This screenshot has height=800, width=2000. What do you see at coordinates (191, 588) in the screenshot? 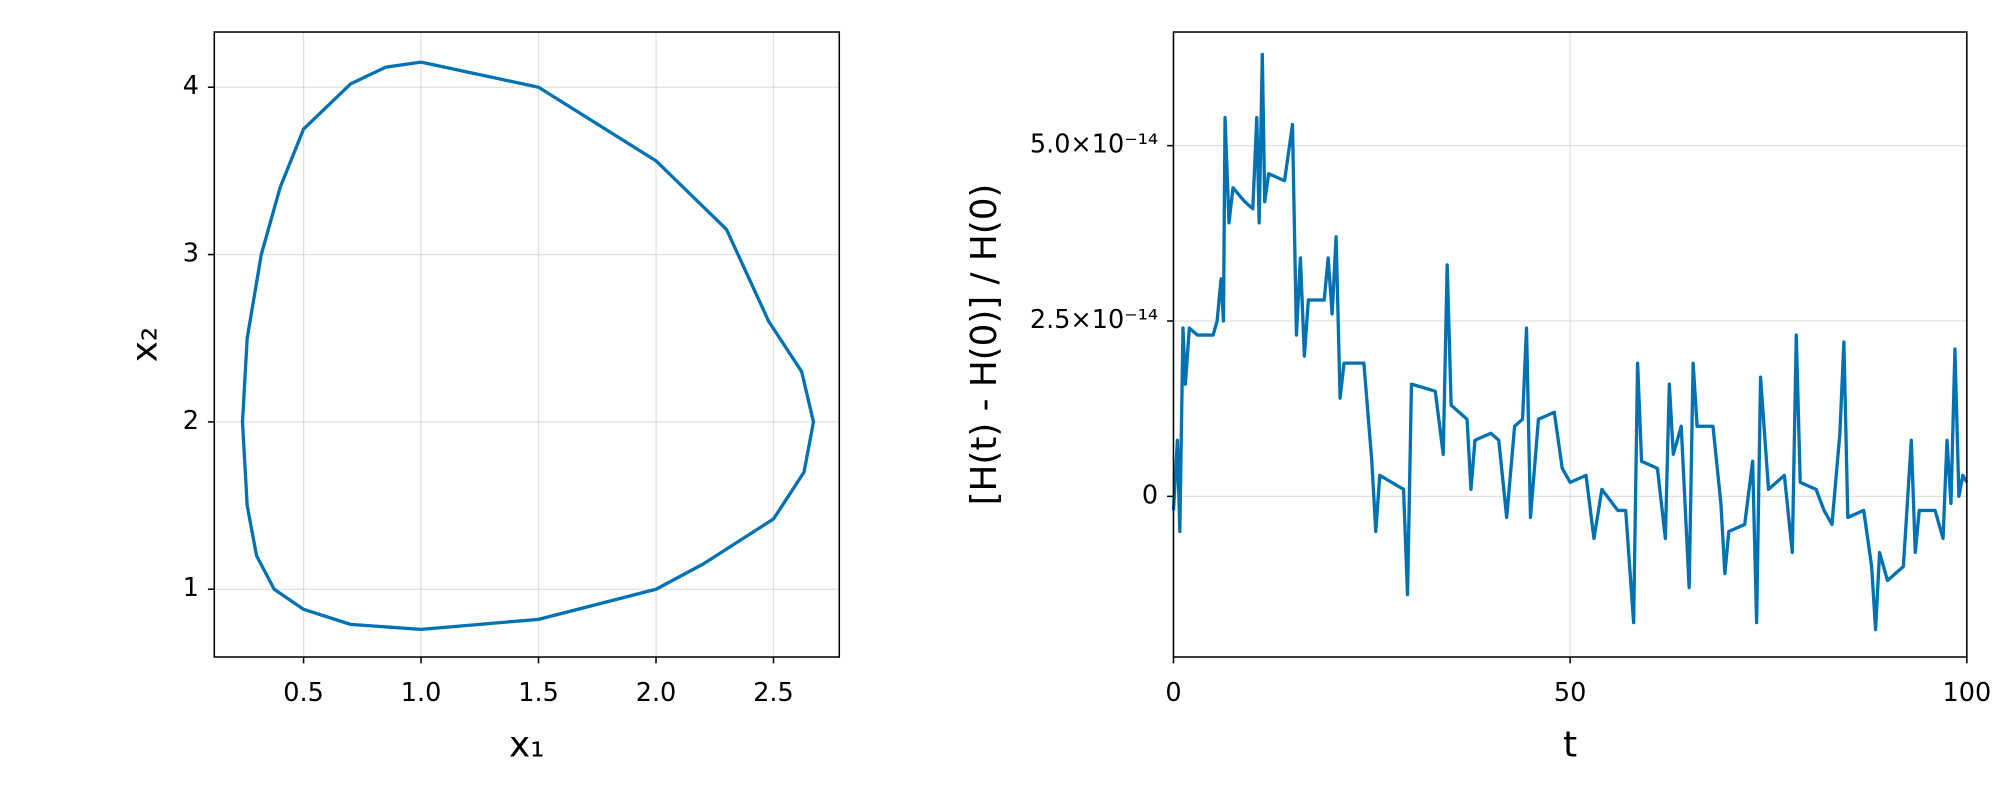
I see `y-tick-label: 1` at bounding box center [191, 588].